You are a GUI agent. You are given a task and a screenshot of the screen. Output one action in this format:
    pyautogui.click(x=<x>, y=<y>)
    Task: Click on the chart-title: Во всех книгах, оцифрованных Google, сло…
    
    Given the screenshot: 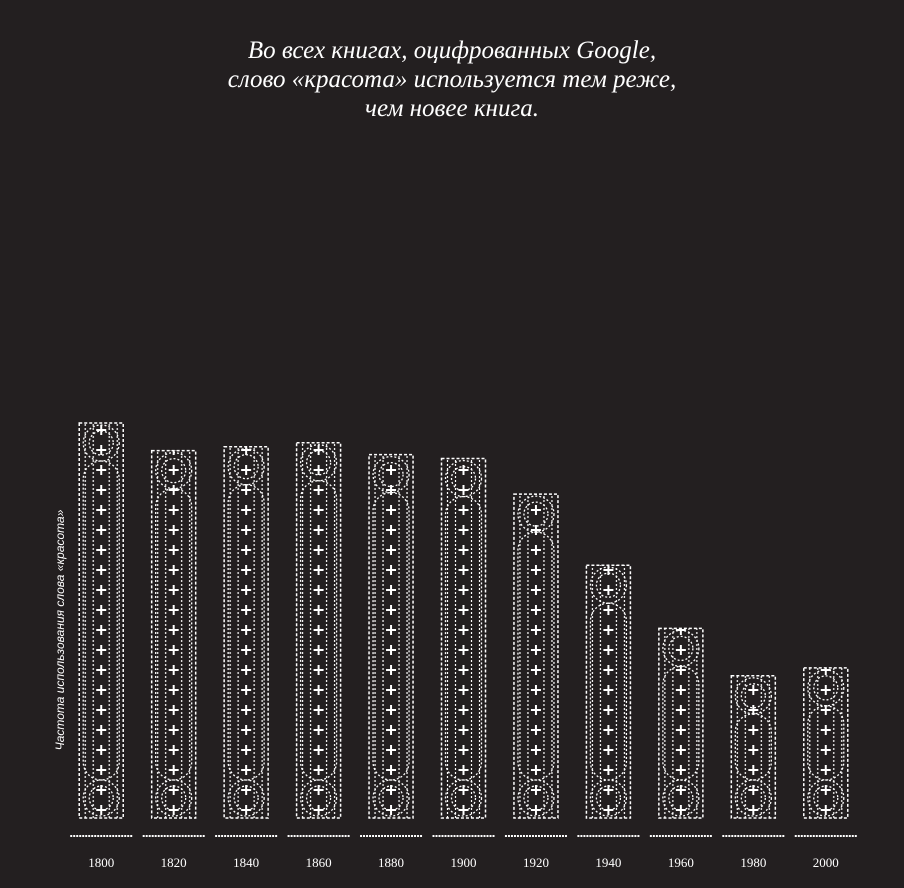 What is the action you would take?
    pyautogui.click(x=452, y=79)
    